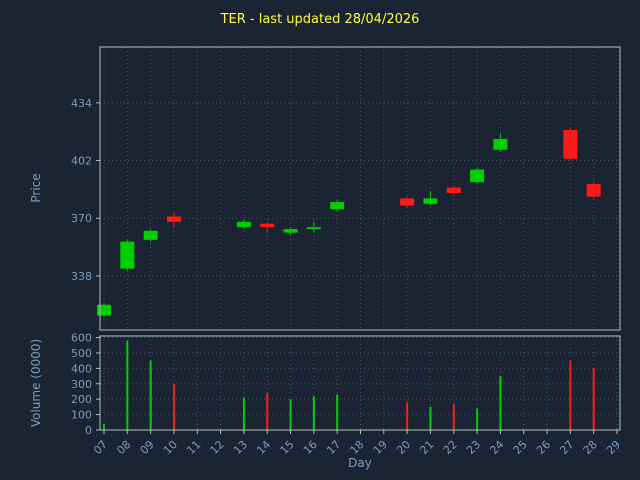 The width and height of the screenshot is (640, 480). Describe the element at coordinates (217, 447) in the screenshot. I see `svg-text: 12` at that location.